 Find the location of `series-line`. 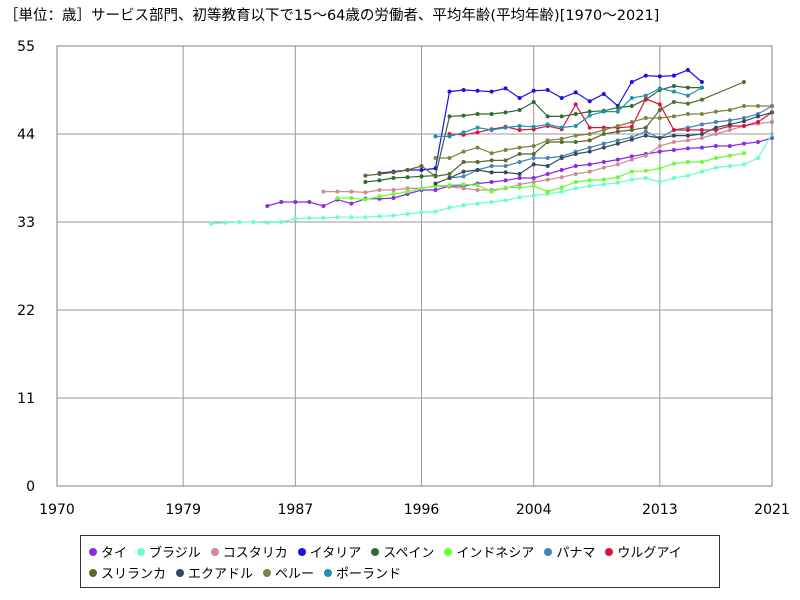

series-line is located at coordinates (541, 176).